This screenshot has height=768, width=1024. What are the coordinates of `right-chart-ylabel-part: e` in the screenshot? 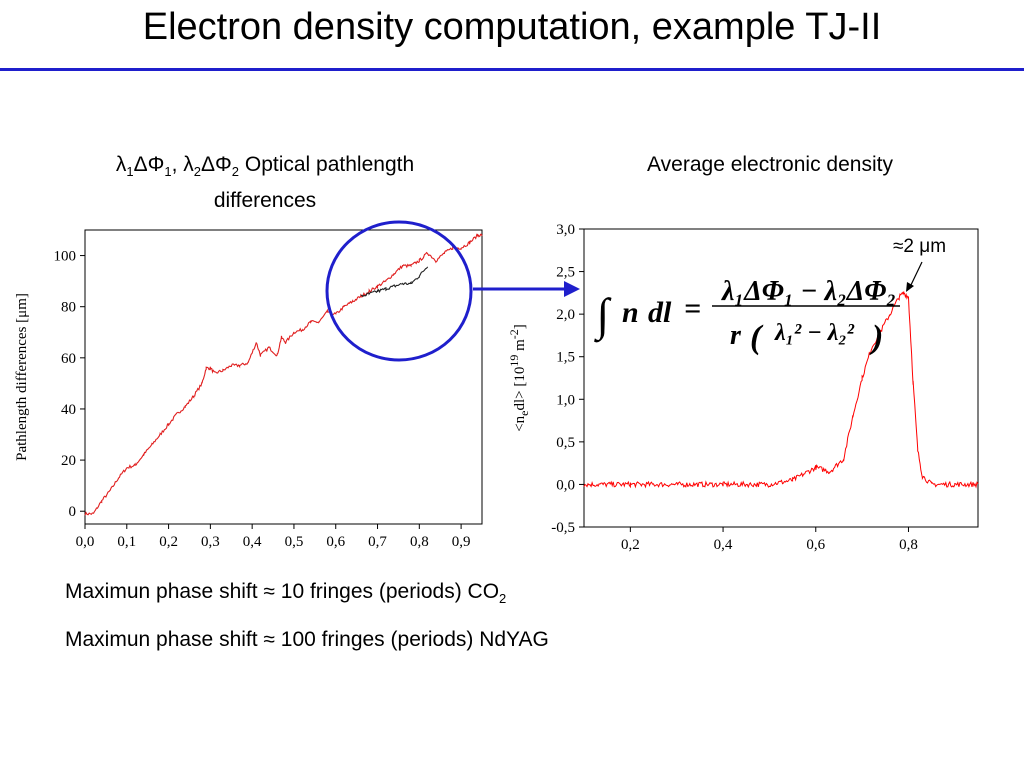 It's located at (524, 413).